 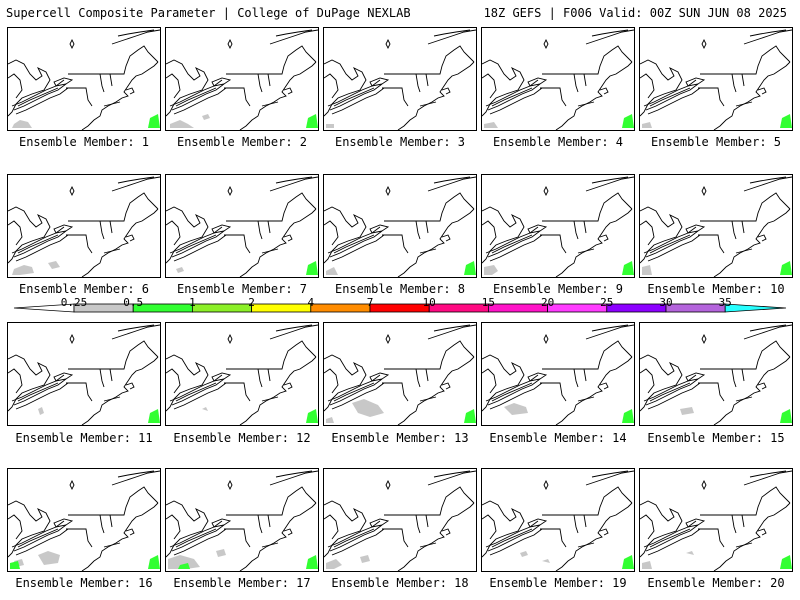 What do you see at coordinates (400, 583) in the screenshot?
I see `member-label-18: Ensemble Member: 18` at bounding box center [400, 583].